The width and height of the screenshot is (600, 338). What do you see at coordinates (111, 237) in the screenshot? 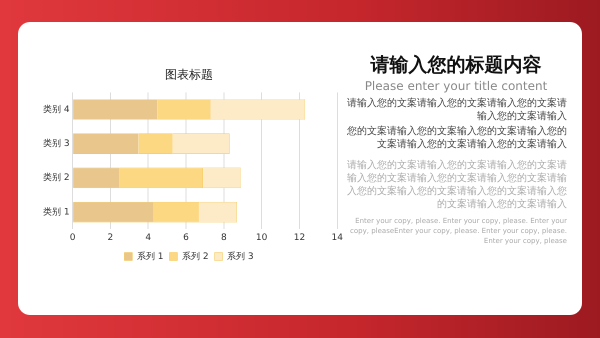
I see `x-tick-label: 2` at bounding box center [111, 237].